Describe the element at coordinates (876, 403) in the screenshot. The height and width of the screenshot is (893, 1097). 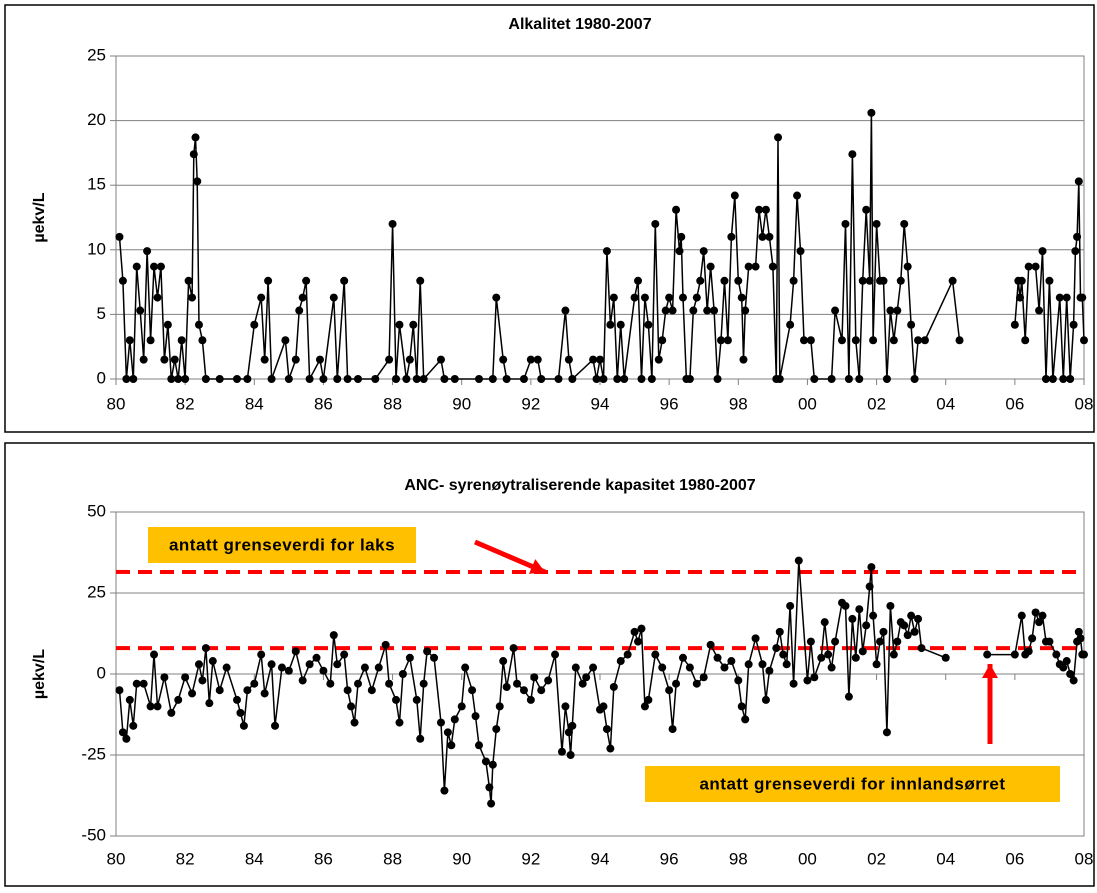
I see `x-tick-label: 02` at that location.